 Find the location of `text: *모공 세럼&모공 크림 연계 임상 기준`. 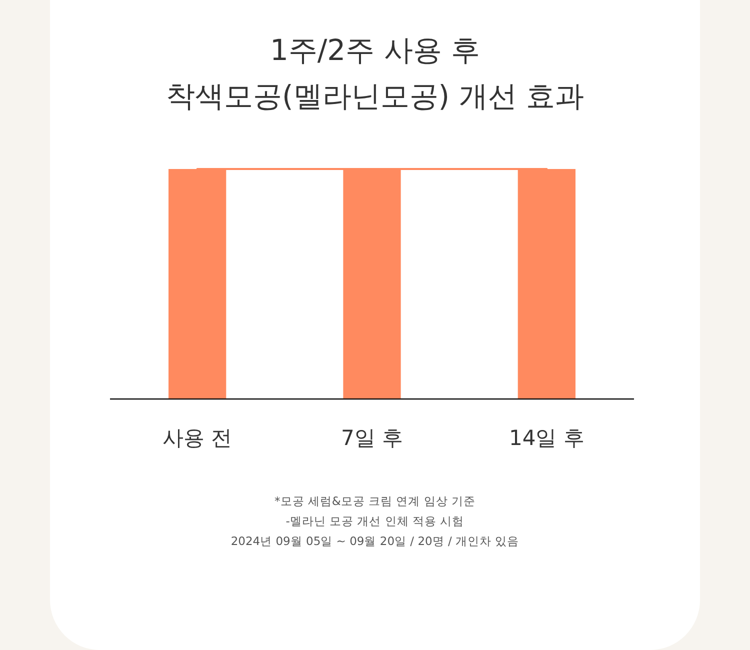

text: *모공 세럼&모공 크림 연계 임상 기준 is located at coordinates (375, 501).